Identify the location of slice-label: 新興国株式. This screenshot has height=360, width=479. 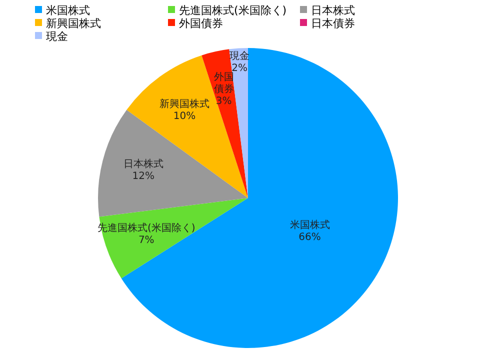
(185, 104).